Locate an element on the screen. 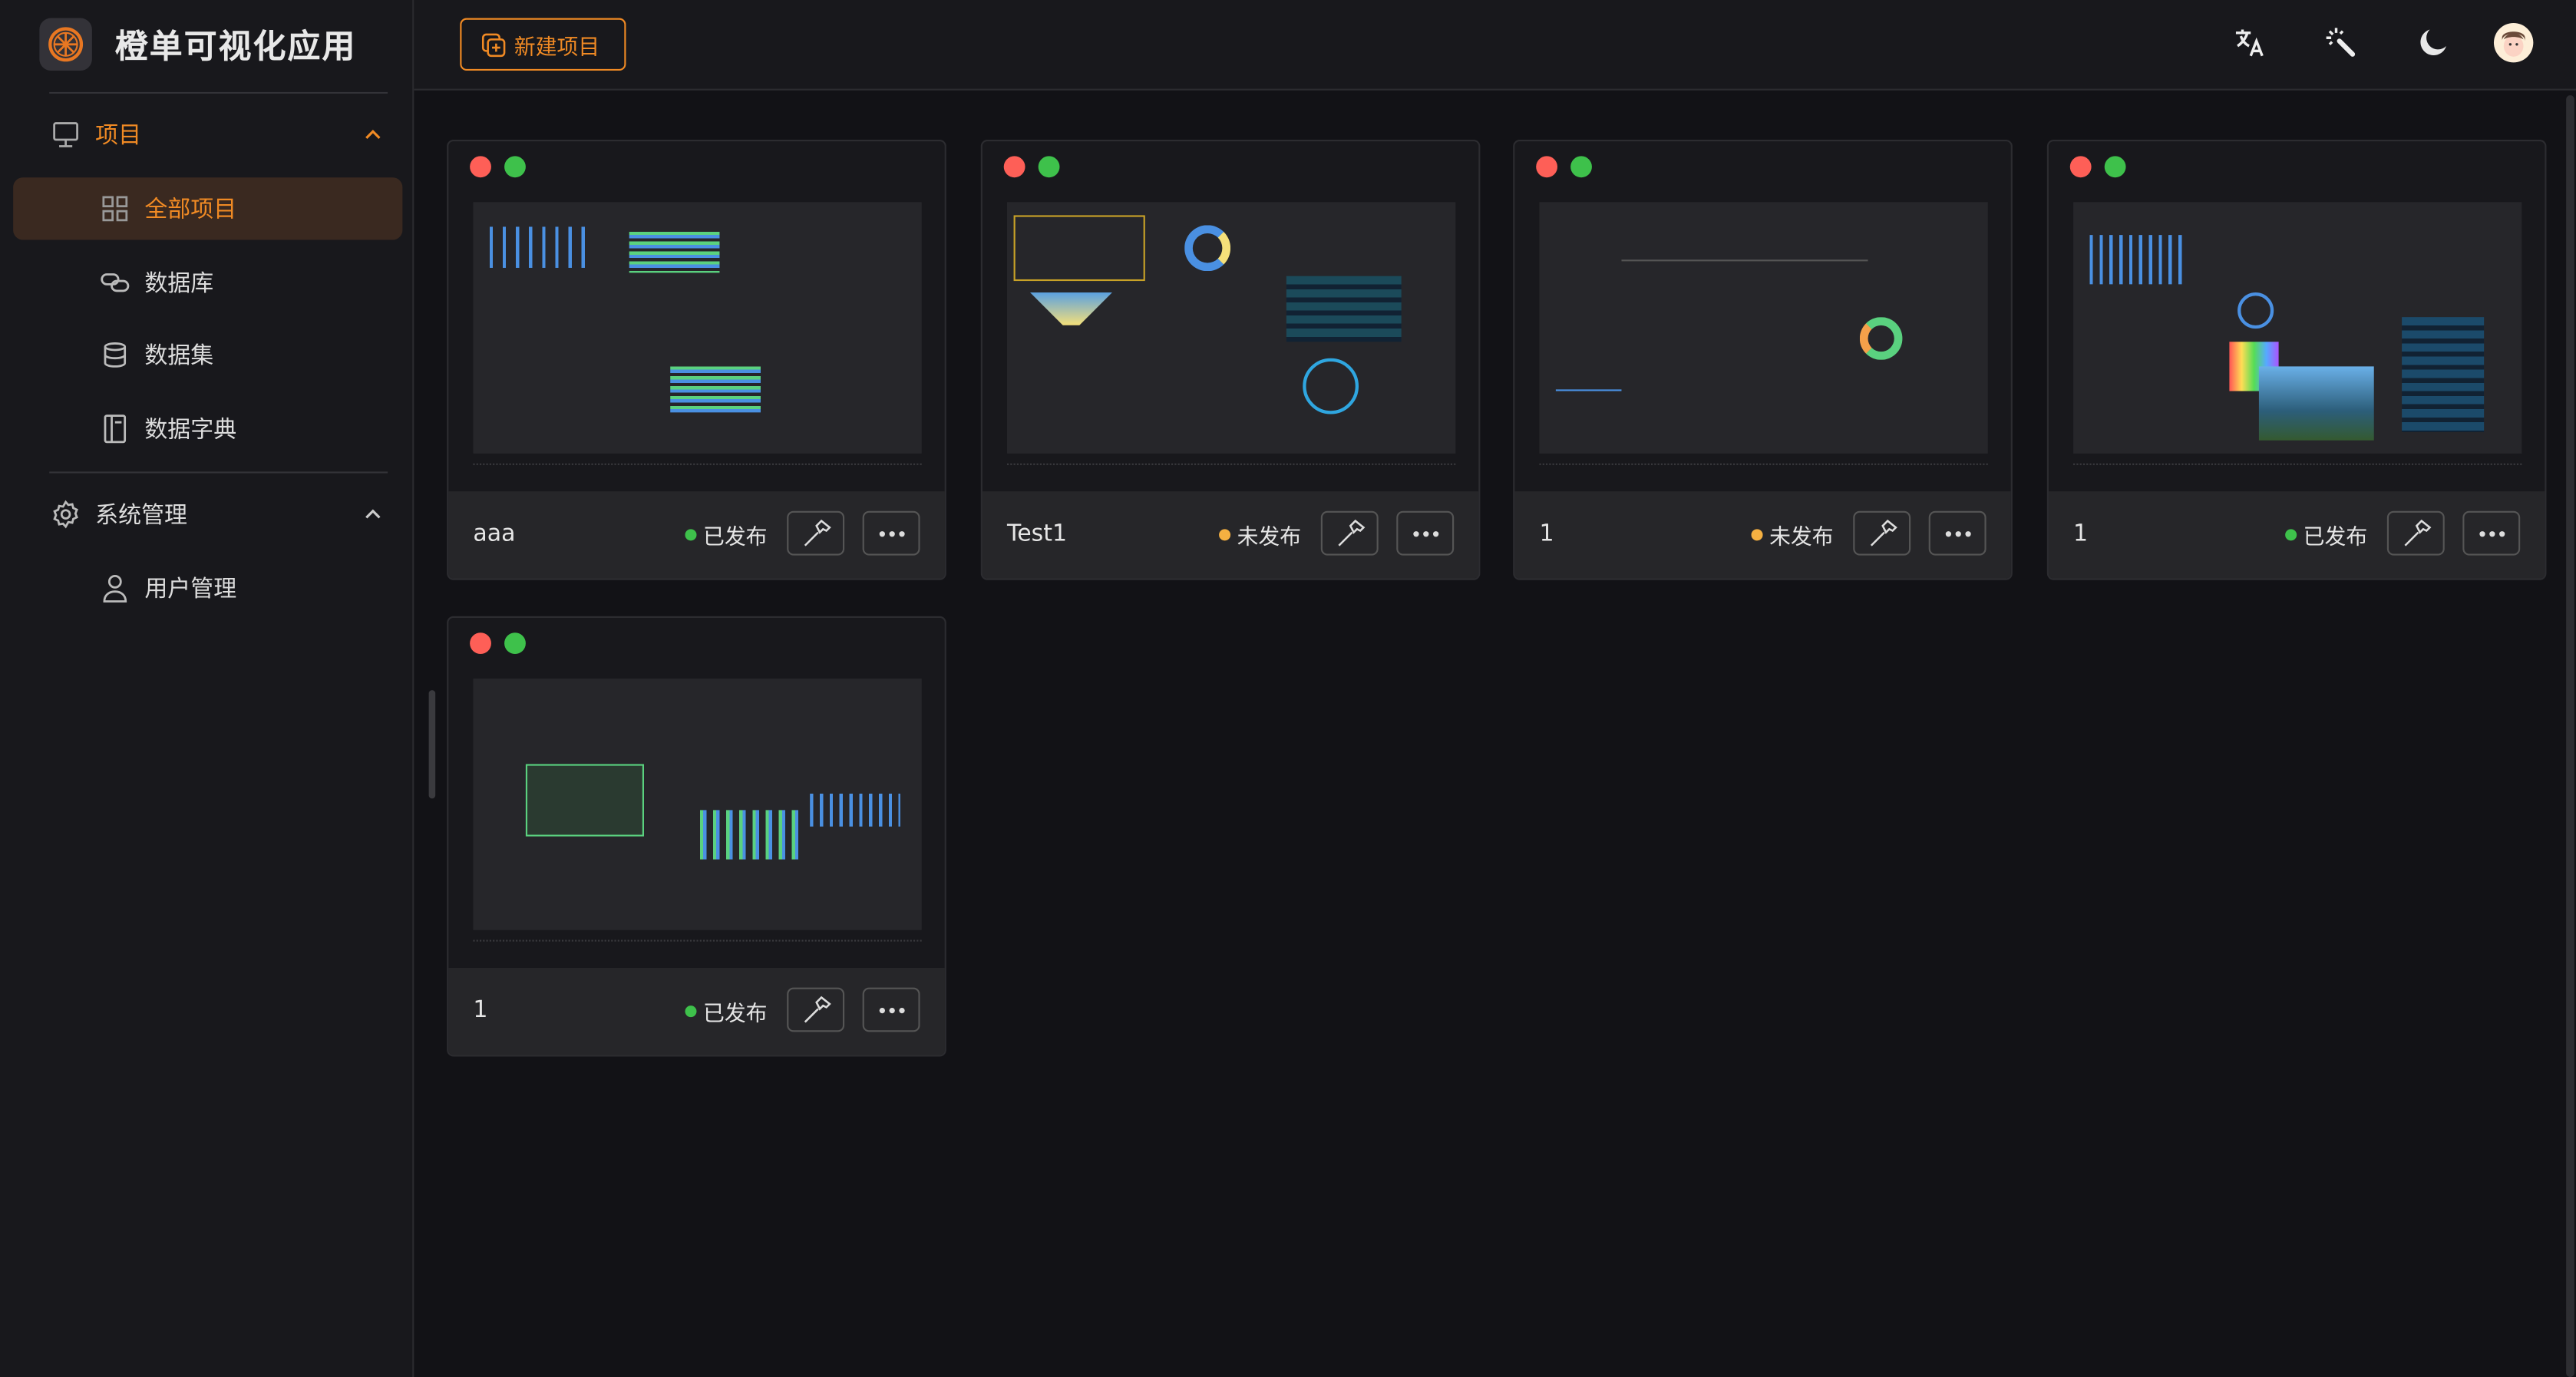 The height and width of the screenshot is (1377, 2576). project-card: 1 未发布 is located at coordinates (1763, 359).